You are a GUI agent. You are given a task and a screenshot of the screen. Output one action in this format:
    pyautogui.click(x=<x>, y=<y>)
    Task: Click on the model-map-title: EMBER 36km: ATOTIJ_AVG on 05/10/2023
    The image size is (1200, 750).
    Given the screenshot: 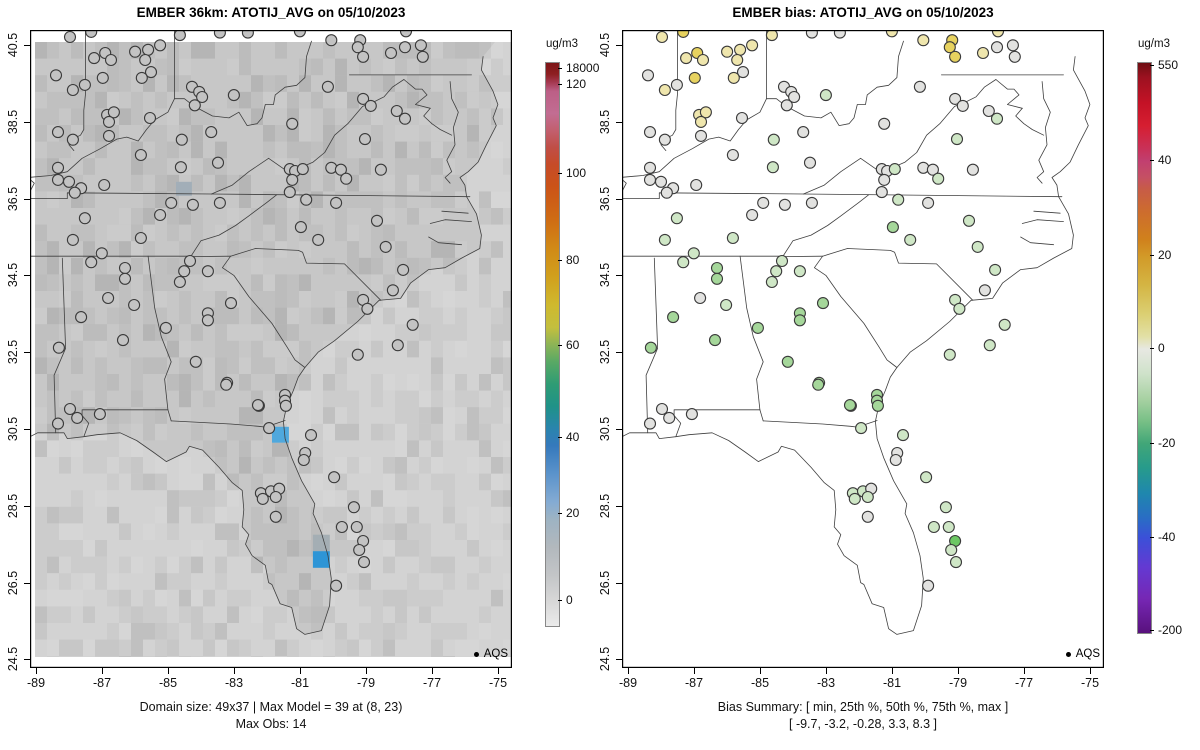 What is the action you would take?
    pyautogui.click(x=271, y=12)
    